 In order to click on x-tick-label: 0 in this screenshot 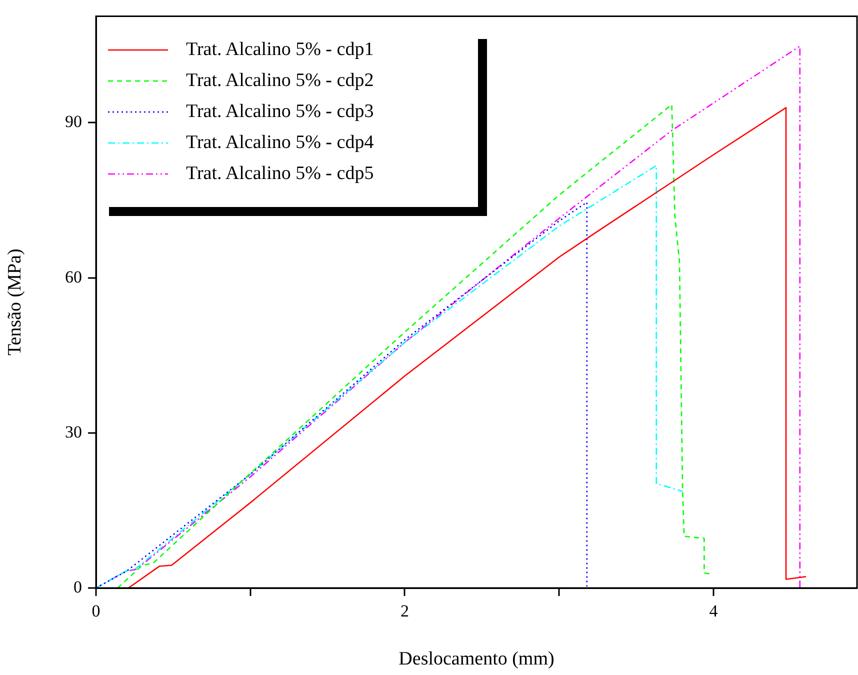, I will do `click(96, 611)`.